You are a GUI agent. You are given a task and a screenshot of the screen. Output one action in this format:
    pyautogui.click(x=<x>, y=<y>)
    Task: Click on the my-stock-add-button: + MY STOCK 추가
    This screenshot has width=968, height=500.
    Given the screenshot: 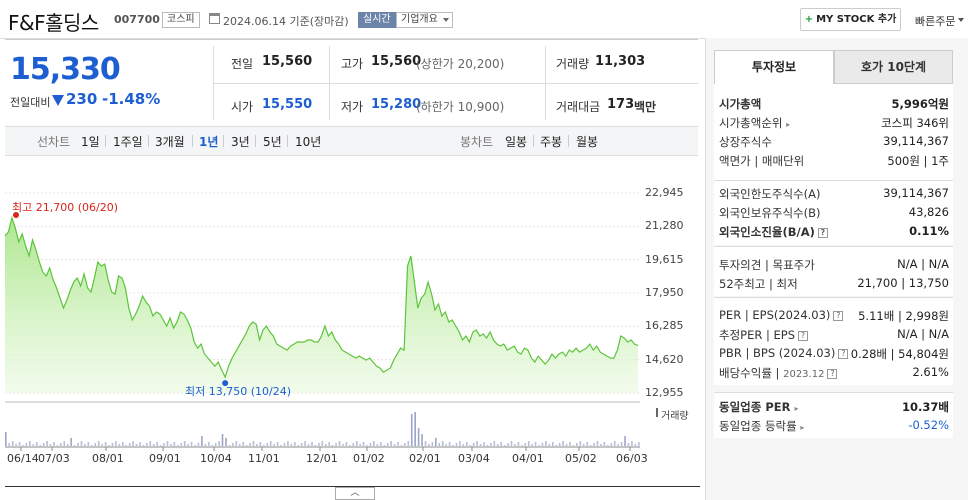 What is the action you would take?
    pyautogui.click(x=850, y=19)
    